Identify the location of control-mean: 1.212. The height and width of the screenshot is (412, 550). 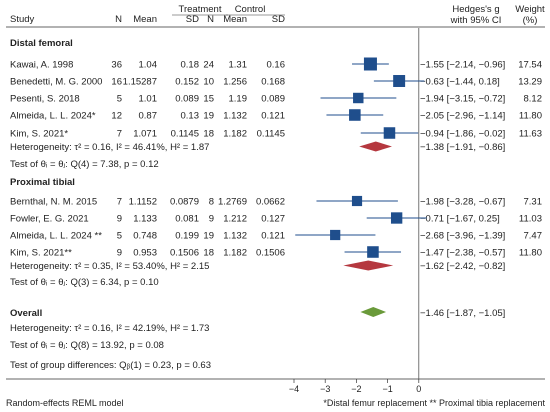
(235, 219).